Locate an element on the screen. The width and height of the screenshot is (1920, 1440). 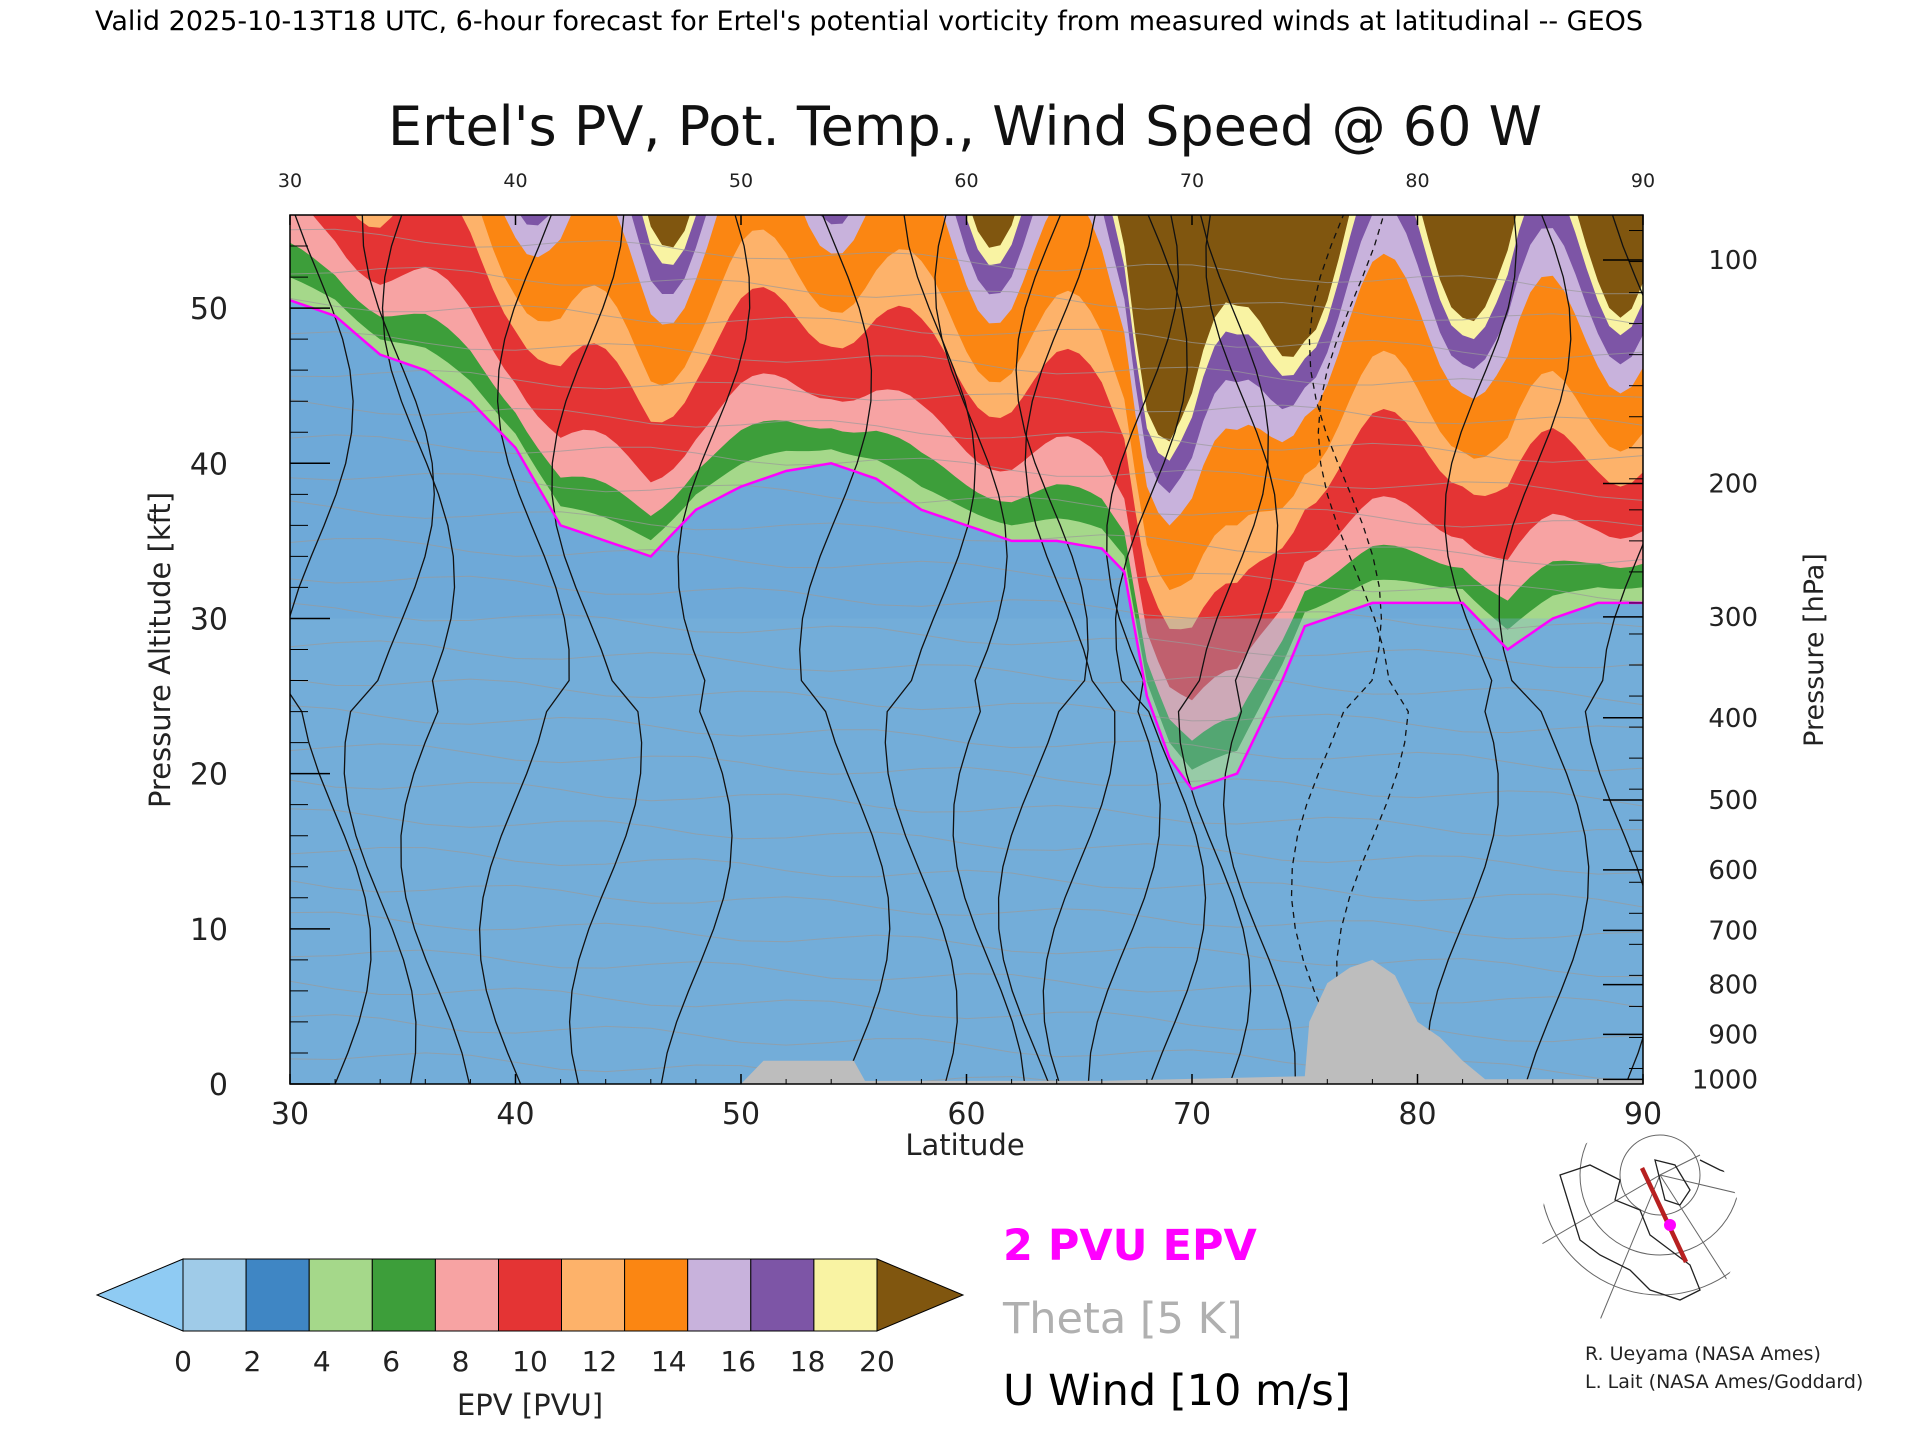
pressure-tick-label: 300 is located at coordinates (1733, 618).